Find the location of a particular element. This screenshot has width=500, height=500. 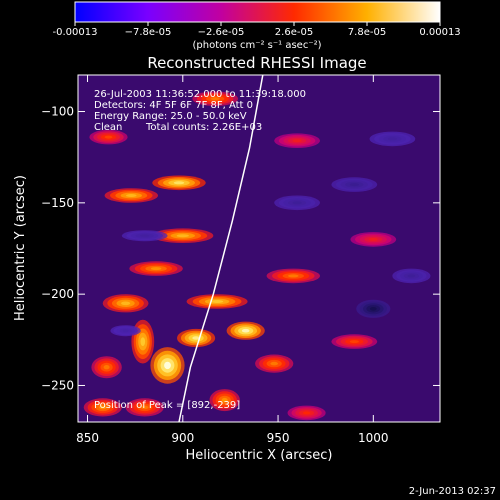

colorbar-tick-label: 7.8e-05 is located at coordinates (367, 32).